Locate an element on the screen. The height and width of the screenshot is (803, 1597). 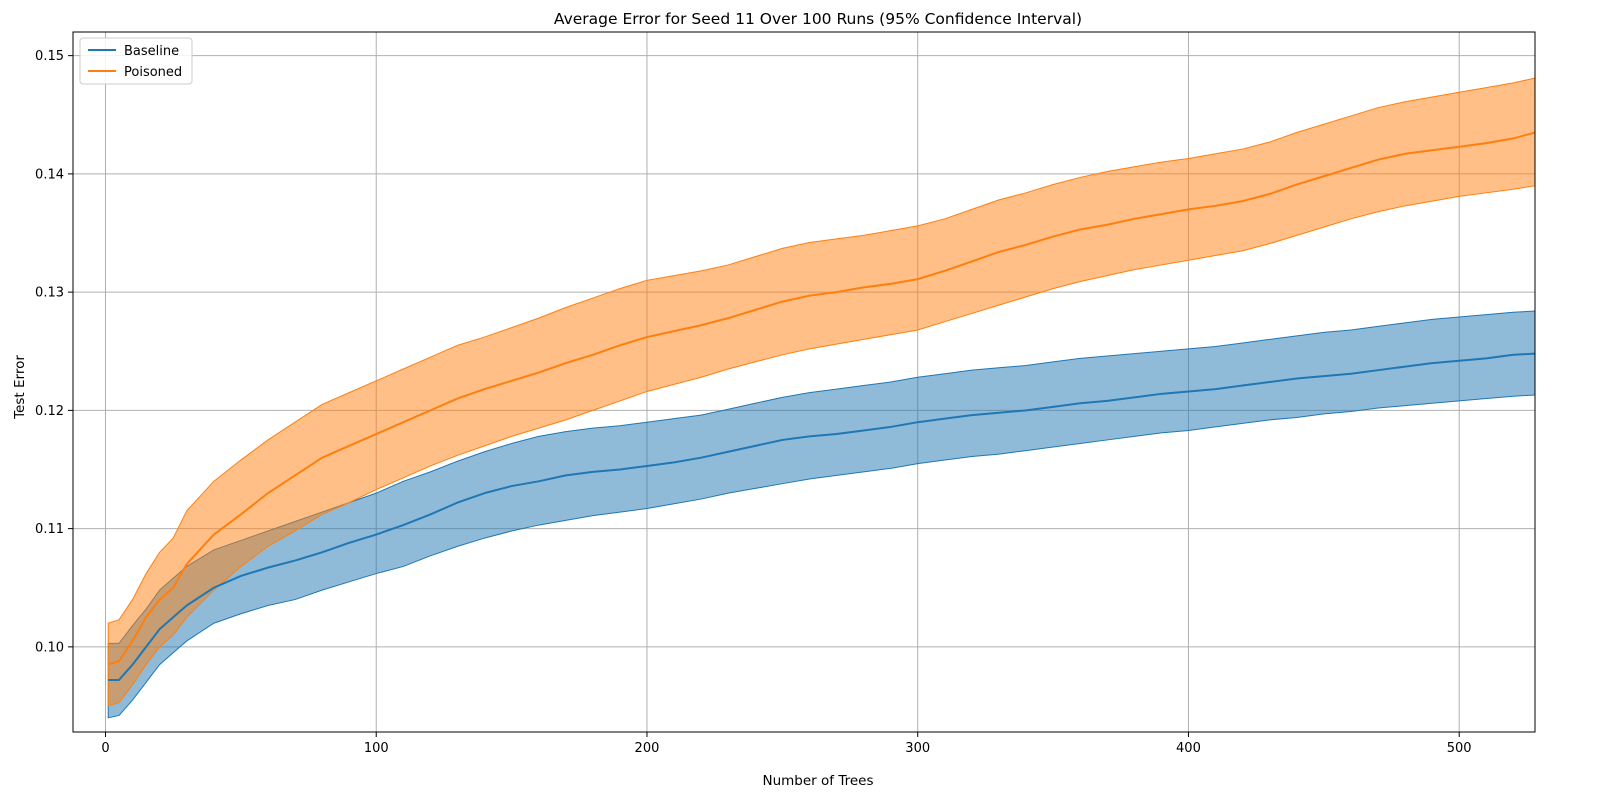
y-tick-label: 0.11 is located at coordinates (49, 529).